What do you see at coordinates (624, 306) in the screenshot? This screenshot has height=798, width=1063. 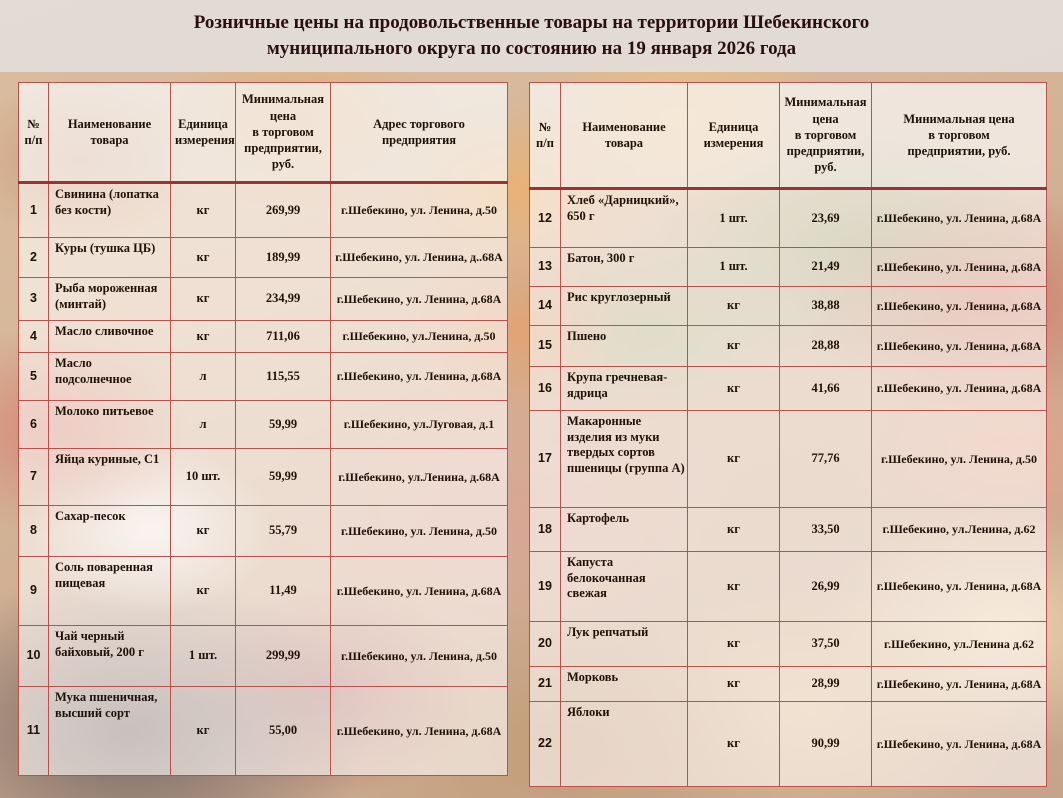 I see `cell-product-name: Рис круглозерный` at bounding box center [624, 306].